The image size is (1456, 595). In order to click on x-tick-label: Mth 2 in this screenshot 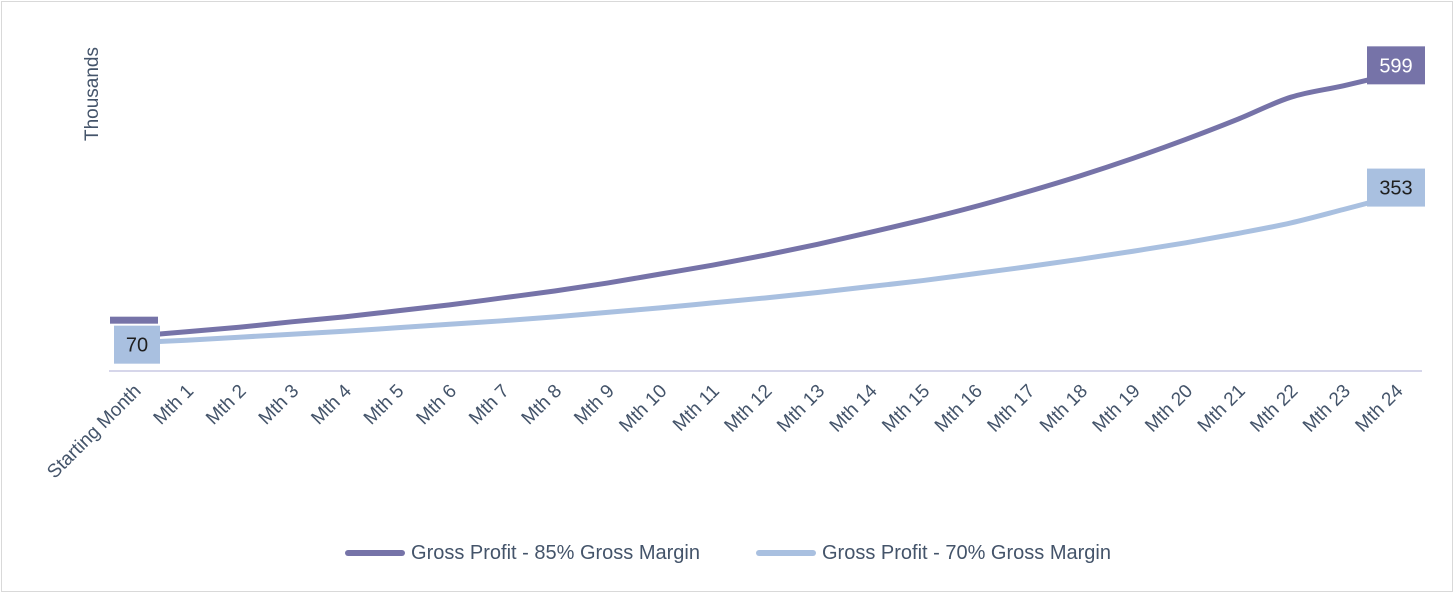, I will do `click(226, 405)`.